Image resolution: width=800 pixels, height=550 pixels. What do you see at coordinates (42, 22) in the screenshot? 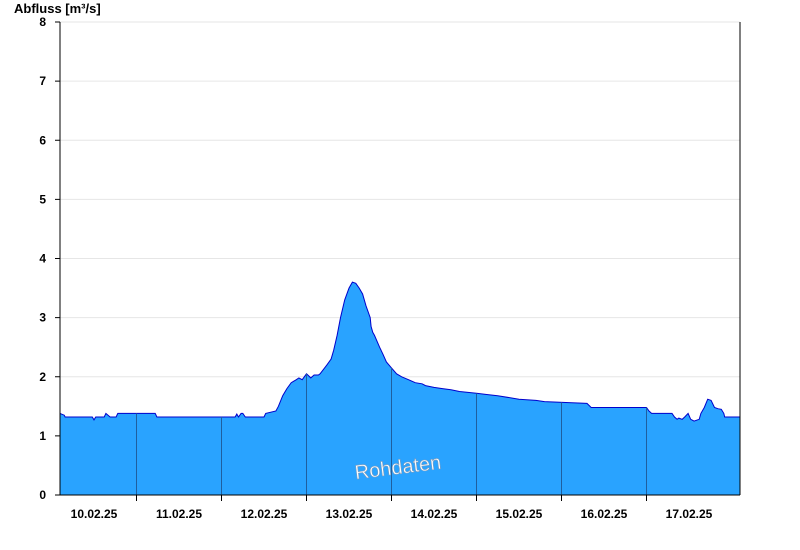
I see `y-tick-label: 8` at bounding box center [42, 22].